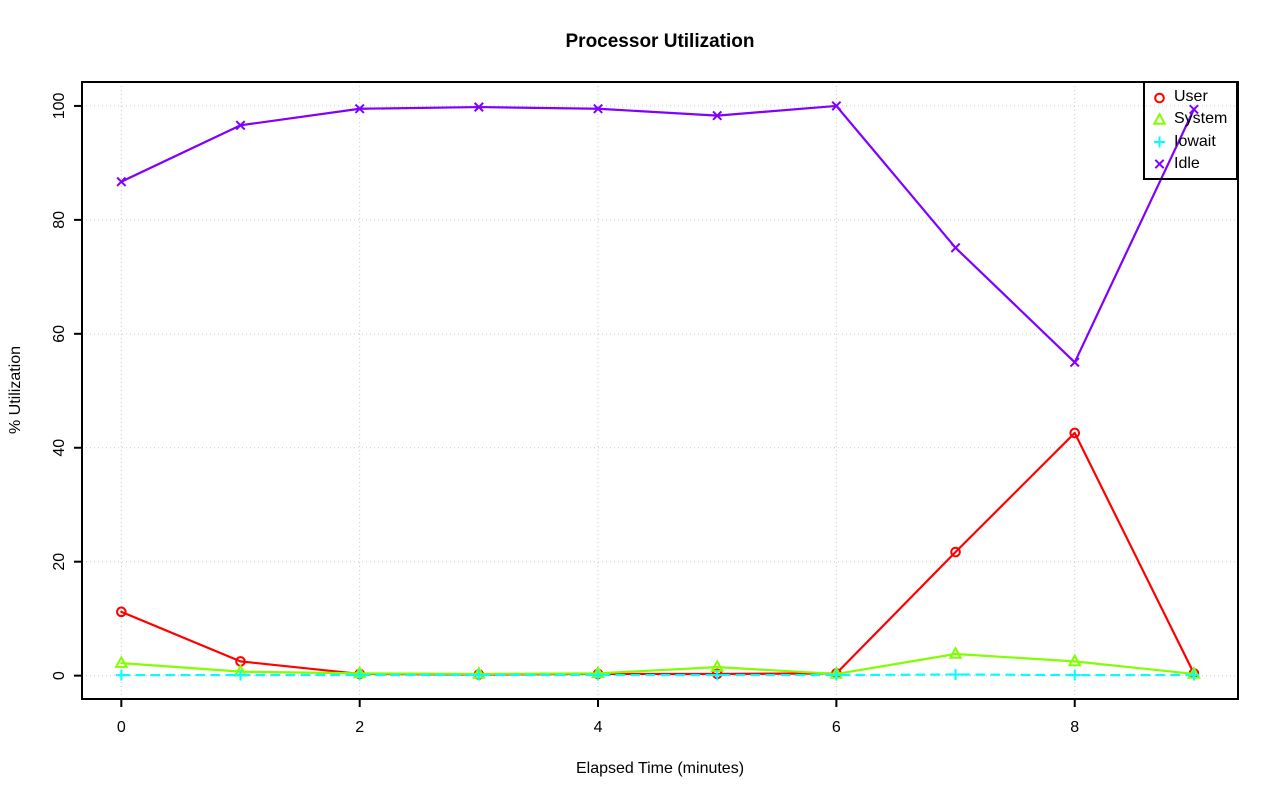 The image size is (1280, 801). I want to click on legend-item-iowait: Iowait, so click(1194, 142).